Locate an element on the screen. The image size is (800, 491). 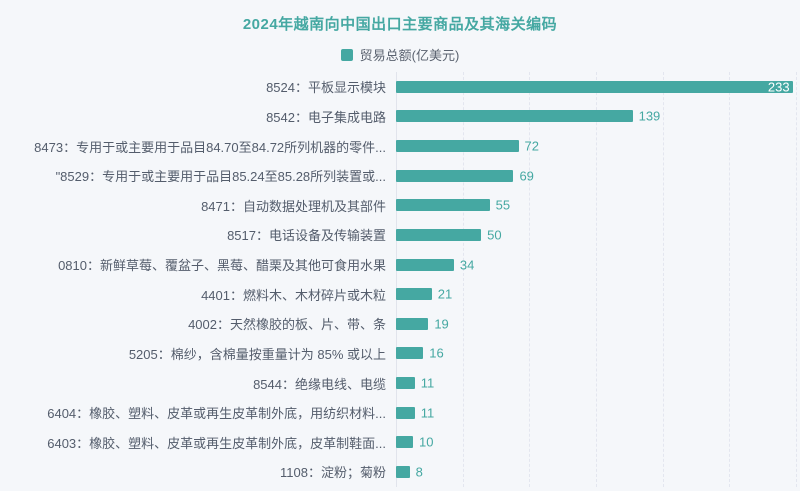
bar-track: 69 is located at coordinates (596, 175).